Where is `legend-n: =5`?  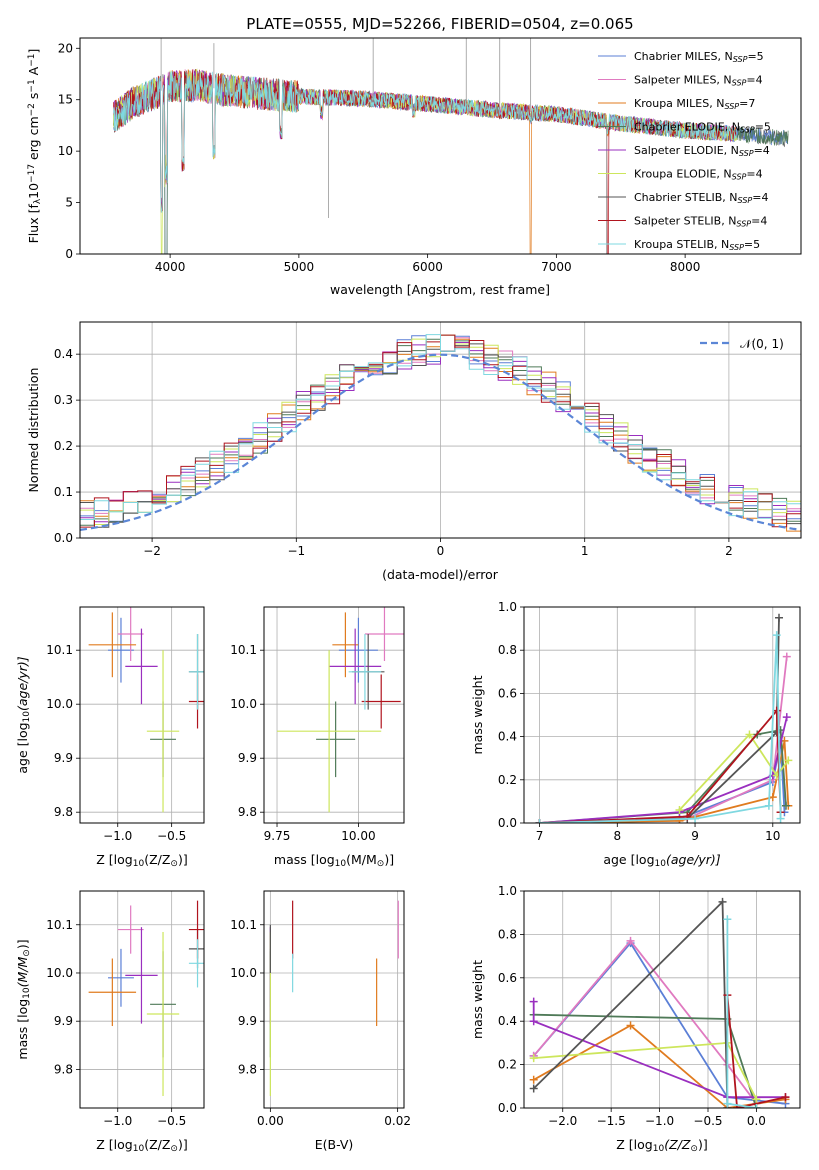 legend-n: =5 is located at coordinates (752, 244).